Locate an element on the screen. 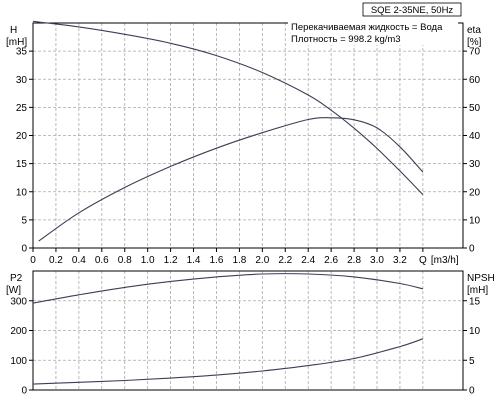  x-tick-label: 0 is located at coordinates (33, 260).